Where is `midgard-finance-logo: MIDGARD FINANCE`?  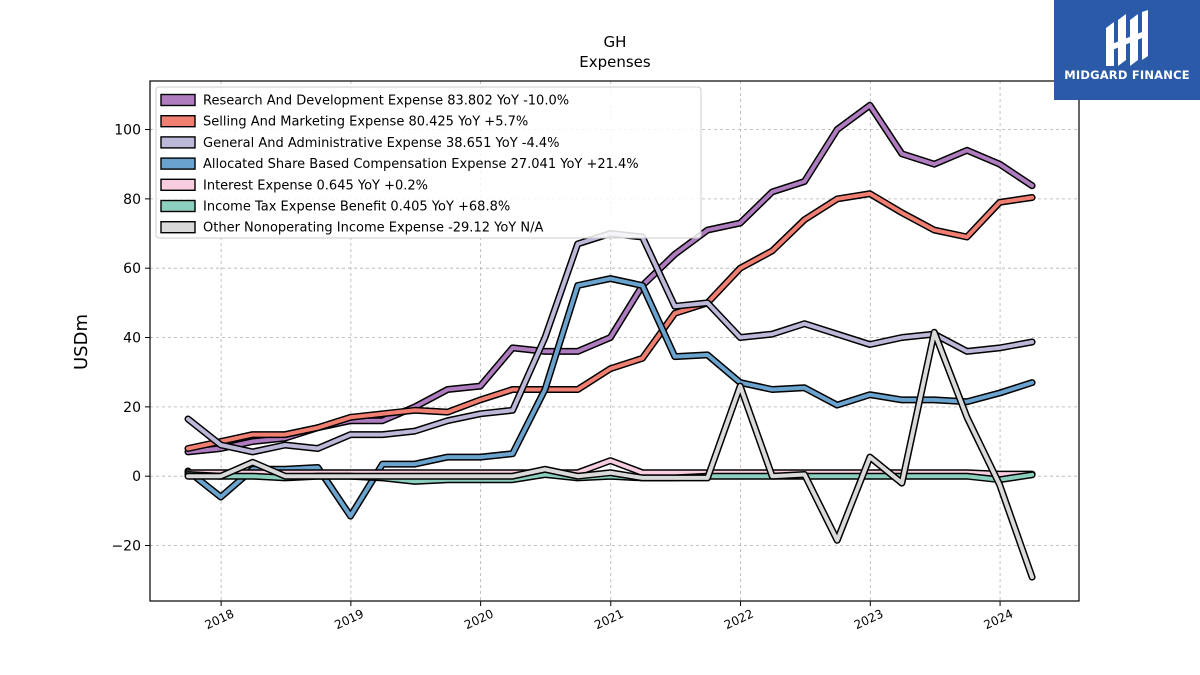
midgard-finance-logo: MIDGARD FINANCE is located at coordinates (1127, 50).